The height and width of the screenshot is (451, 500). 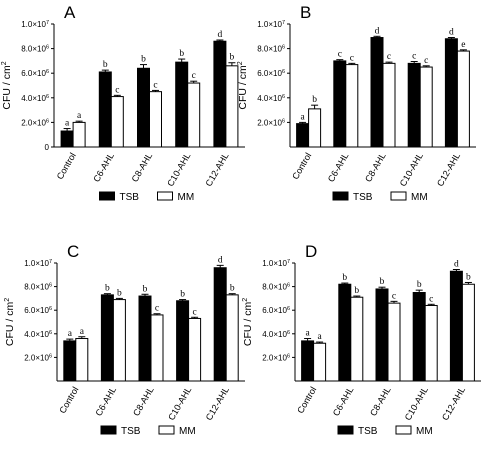 What do you see at coordinates (38, 357) in the screenshot?
I see `y-tick-label: 2.0×106` at bounding box center [38, 357].